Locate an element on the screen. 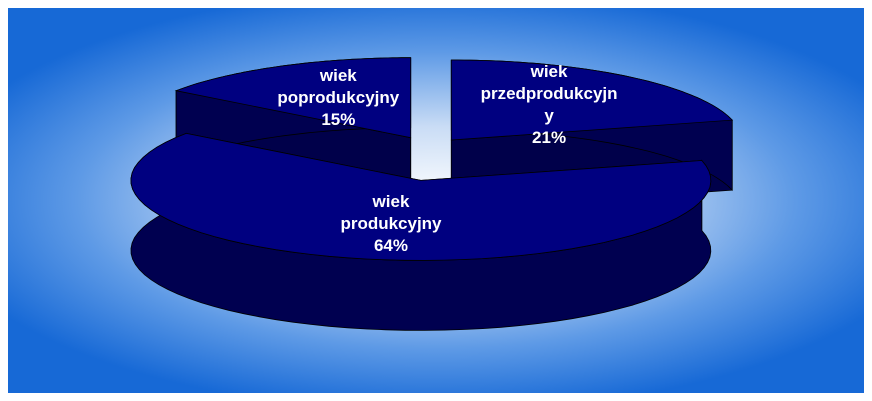 This screenshot has width=872, height=401. slice-label: wiek przedprodukcyjny 21% is located at coordinates (549, 105).